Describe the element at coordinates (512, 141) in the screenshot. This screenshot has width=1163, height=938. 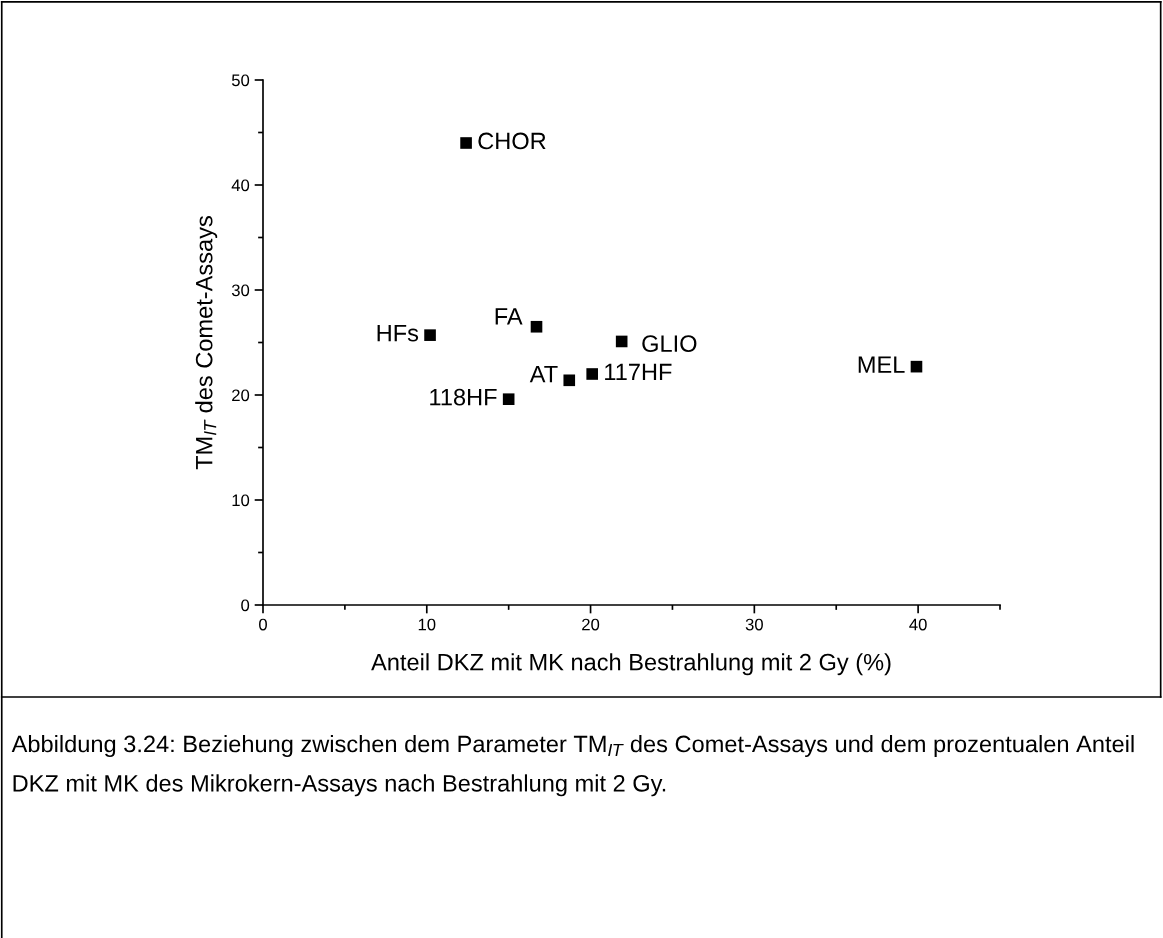
I see `annotation: CHOR` at that location.